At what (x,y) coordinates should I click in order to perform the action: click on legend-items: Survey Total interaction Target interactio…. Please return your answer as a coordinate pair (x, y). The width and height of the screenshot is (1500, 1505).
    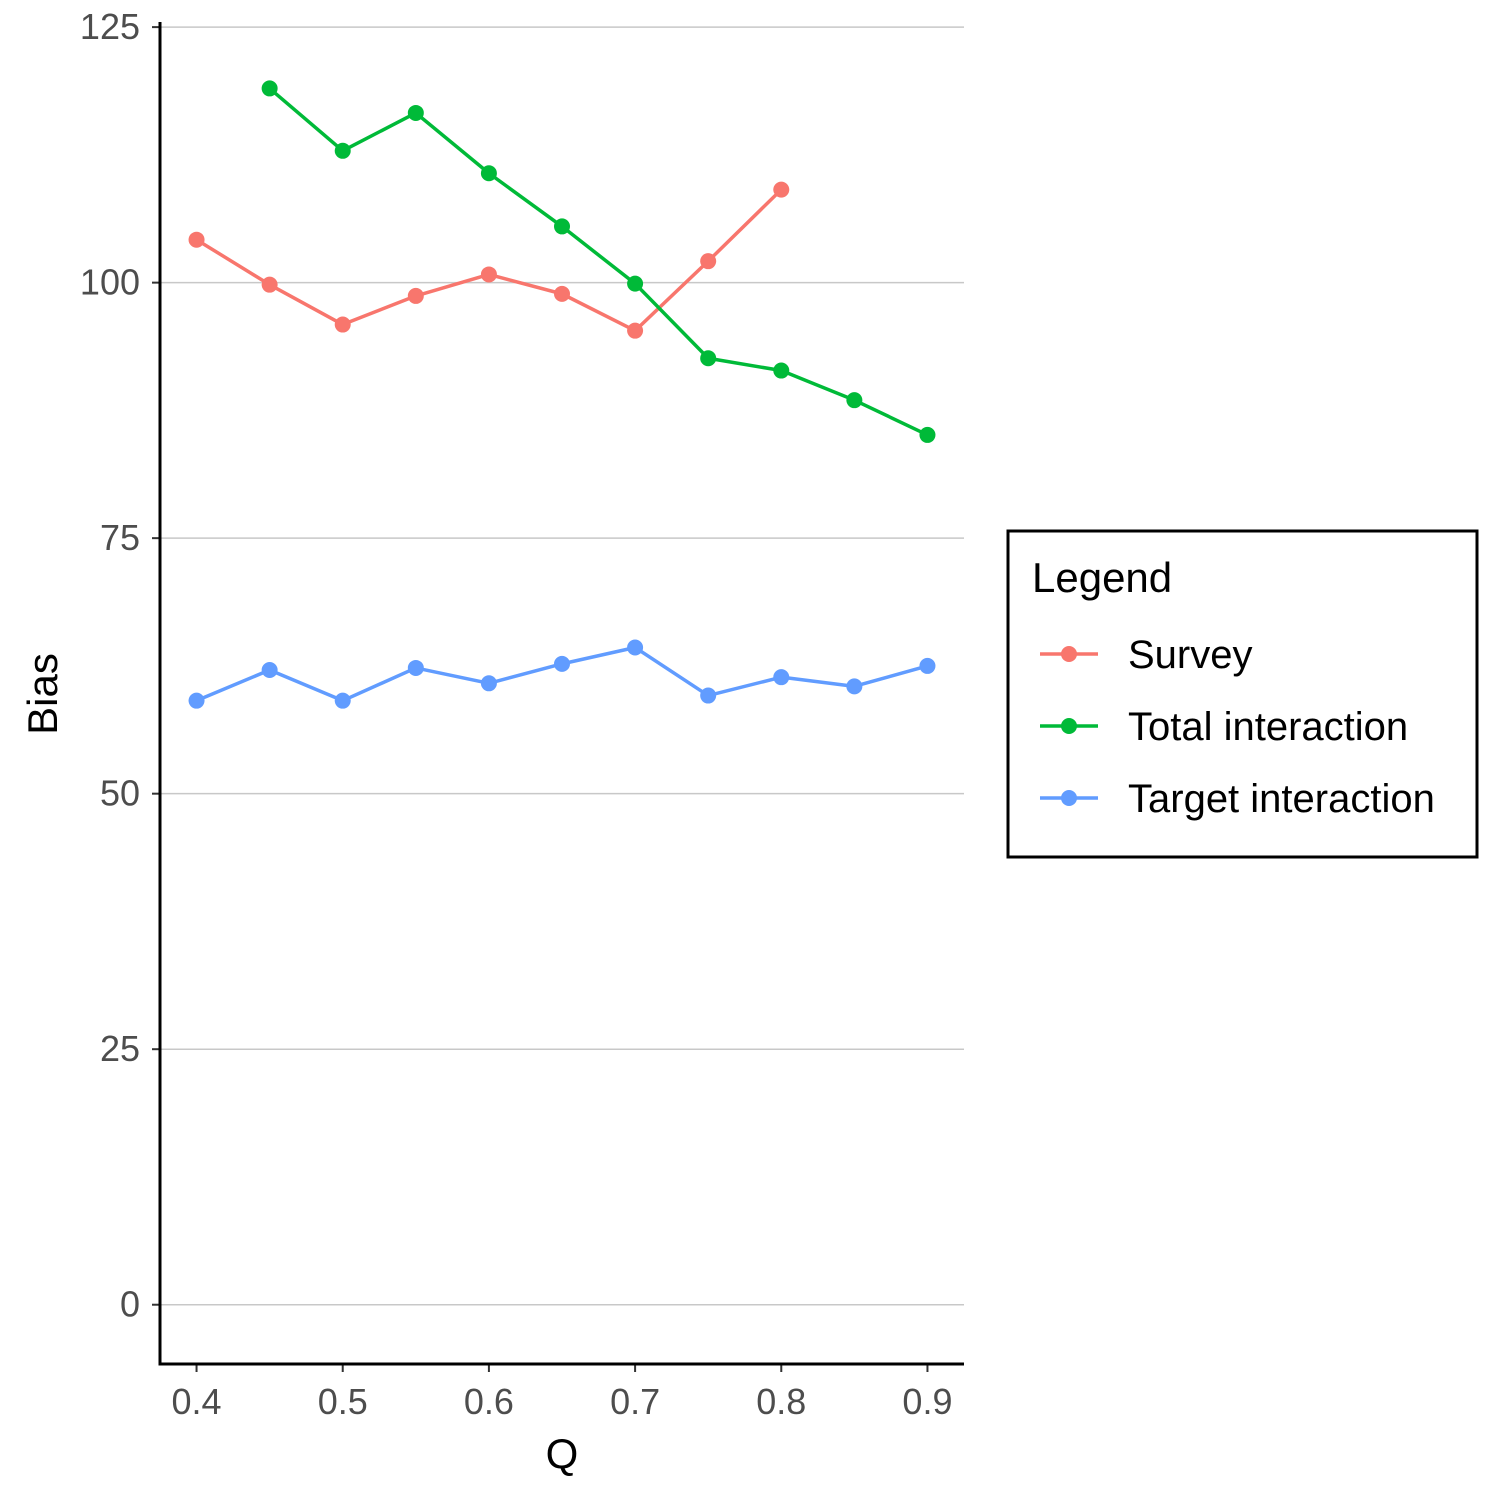
    Looking at the image, I should click on (1237, 727).